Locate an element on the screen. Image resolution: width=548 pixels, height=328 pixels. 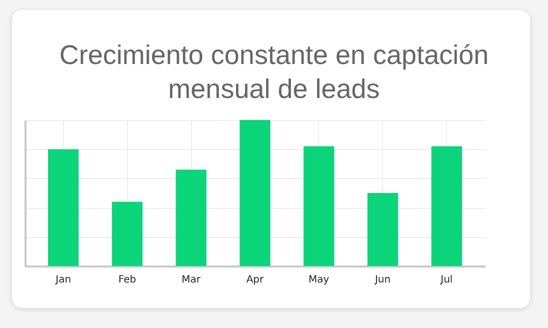
x-tick-label: Mar is located at coordinates (192, 280).